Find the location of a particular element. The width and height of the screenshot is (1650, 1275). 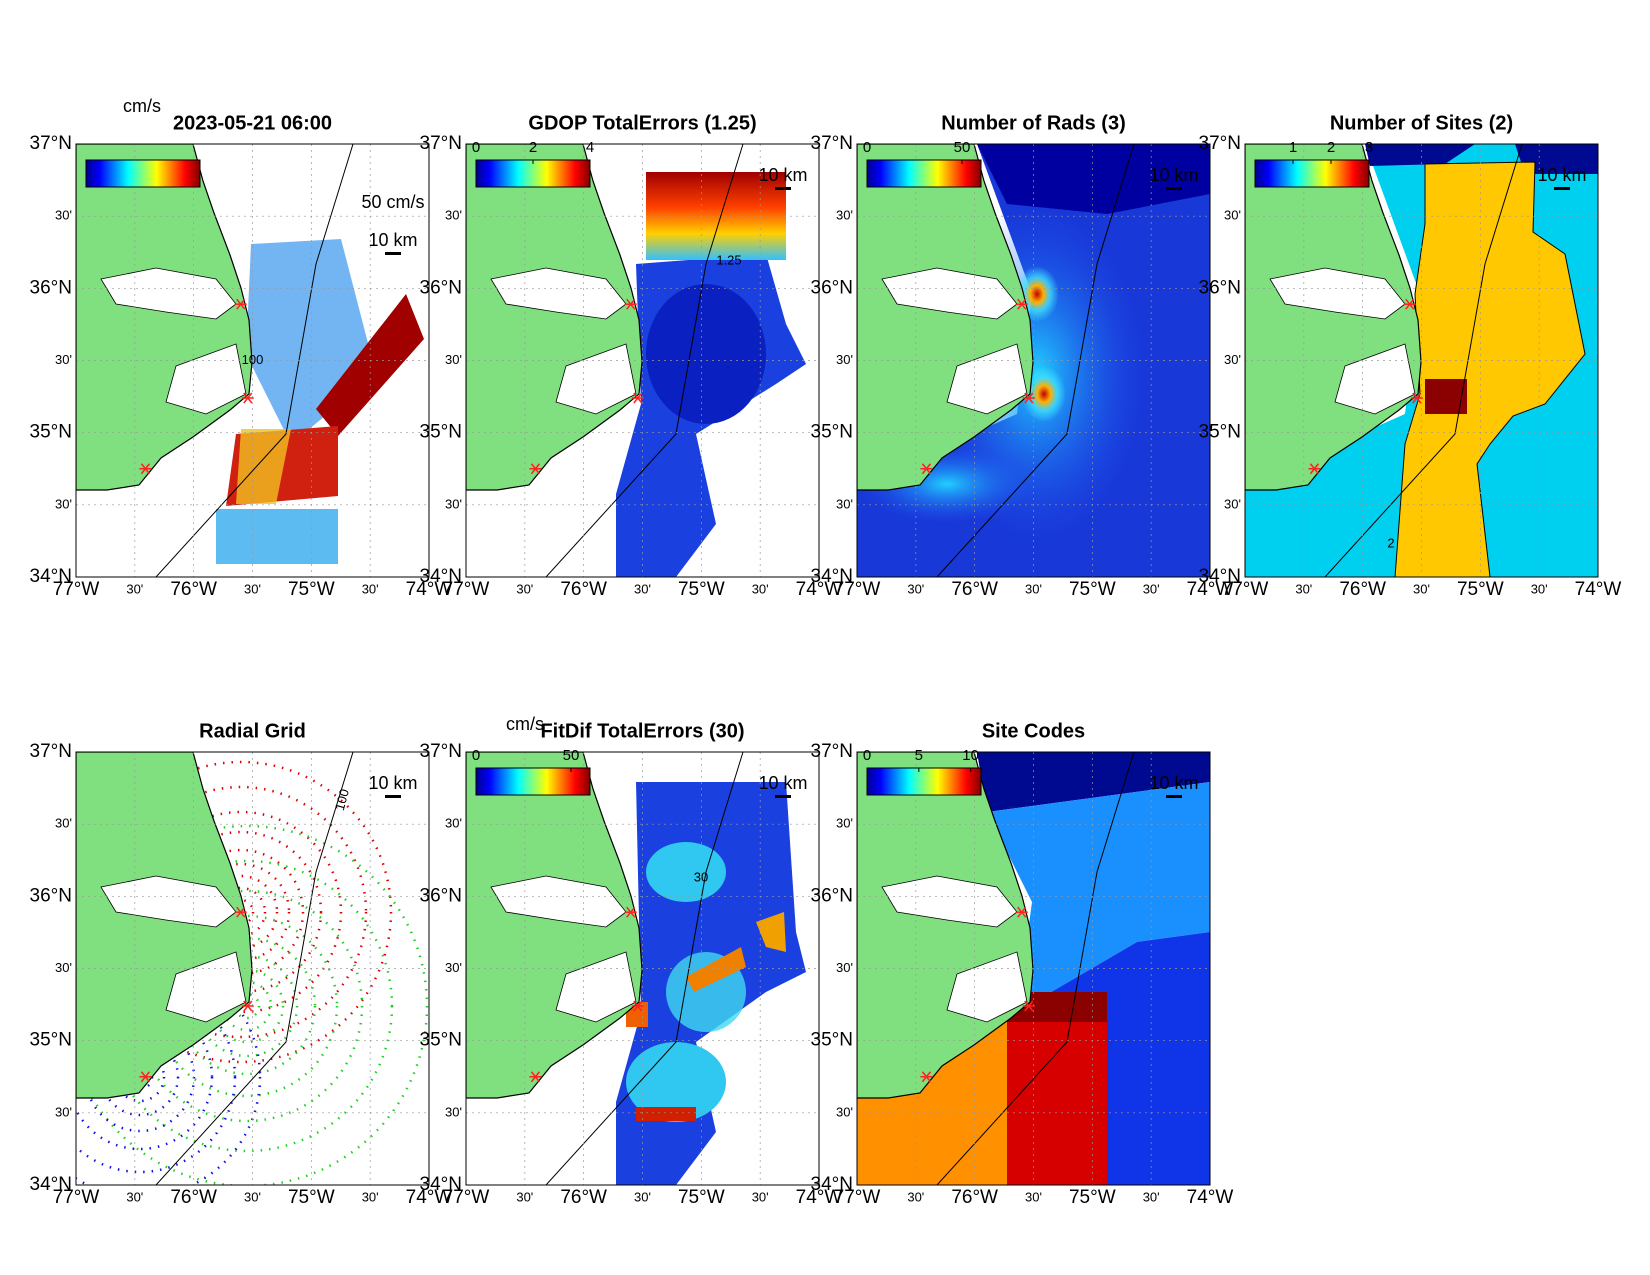

annotation: 2 is located at coordinates (1390, 542).